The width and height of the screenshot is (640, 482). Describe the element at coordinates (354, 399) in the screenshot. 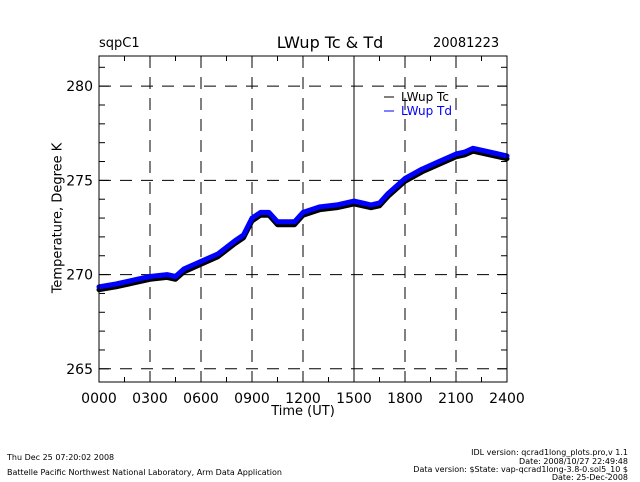

I see `x-tick-label: 1500` at that location.